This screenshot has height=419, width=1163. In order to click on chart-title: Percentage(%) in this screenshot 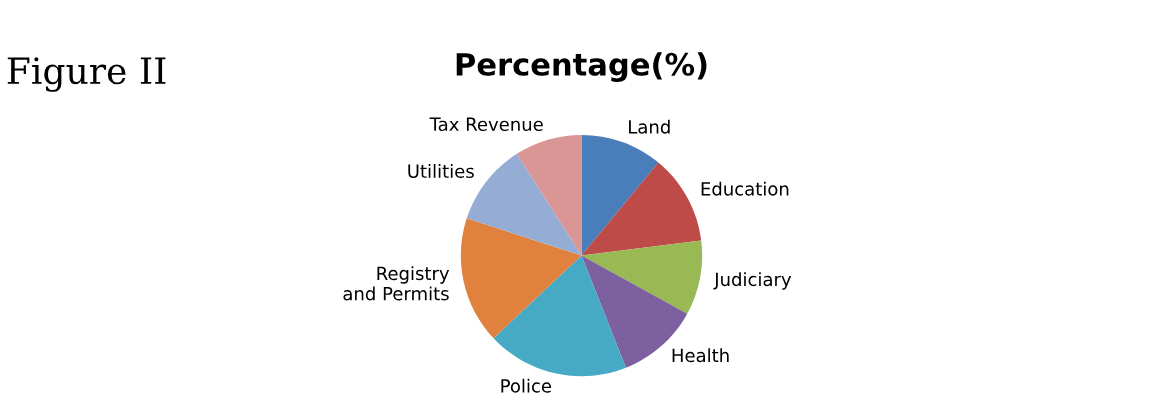, I will do `click(581, 67)`.